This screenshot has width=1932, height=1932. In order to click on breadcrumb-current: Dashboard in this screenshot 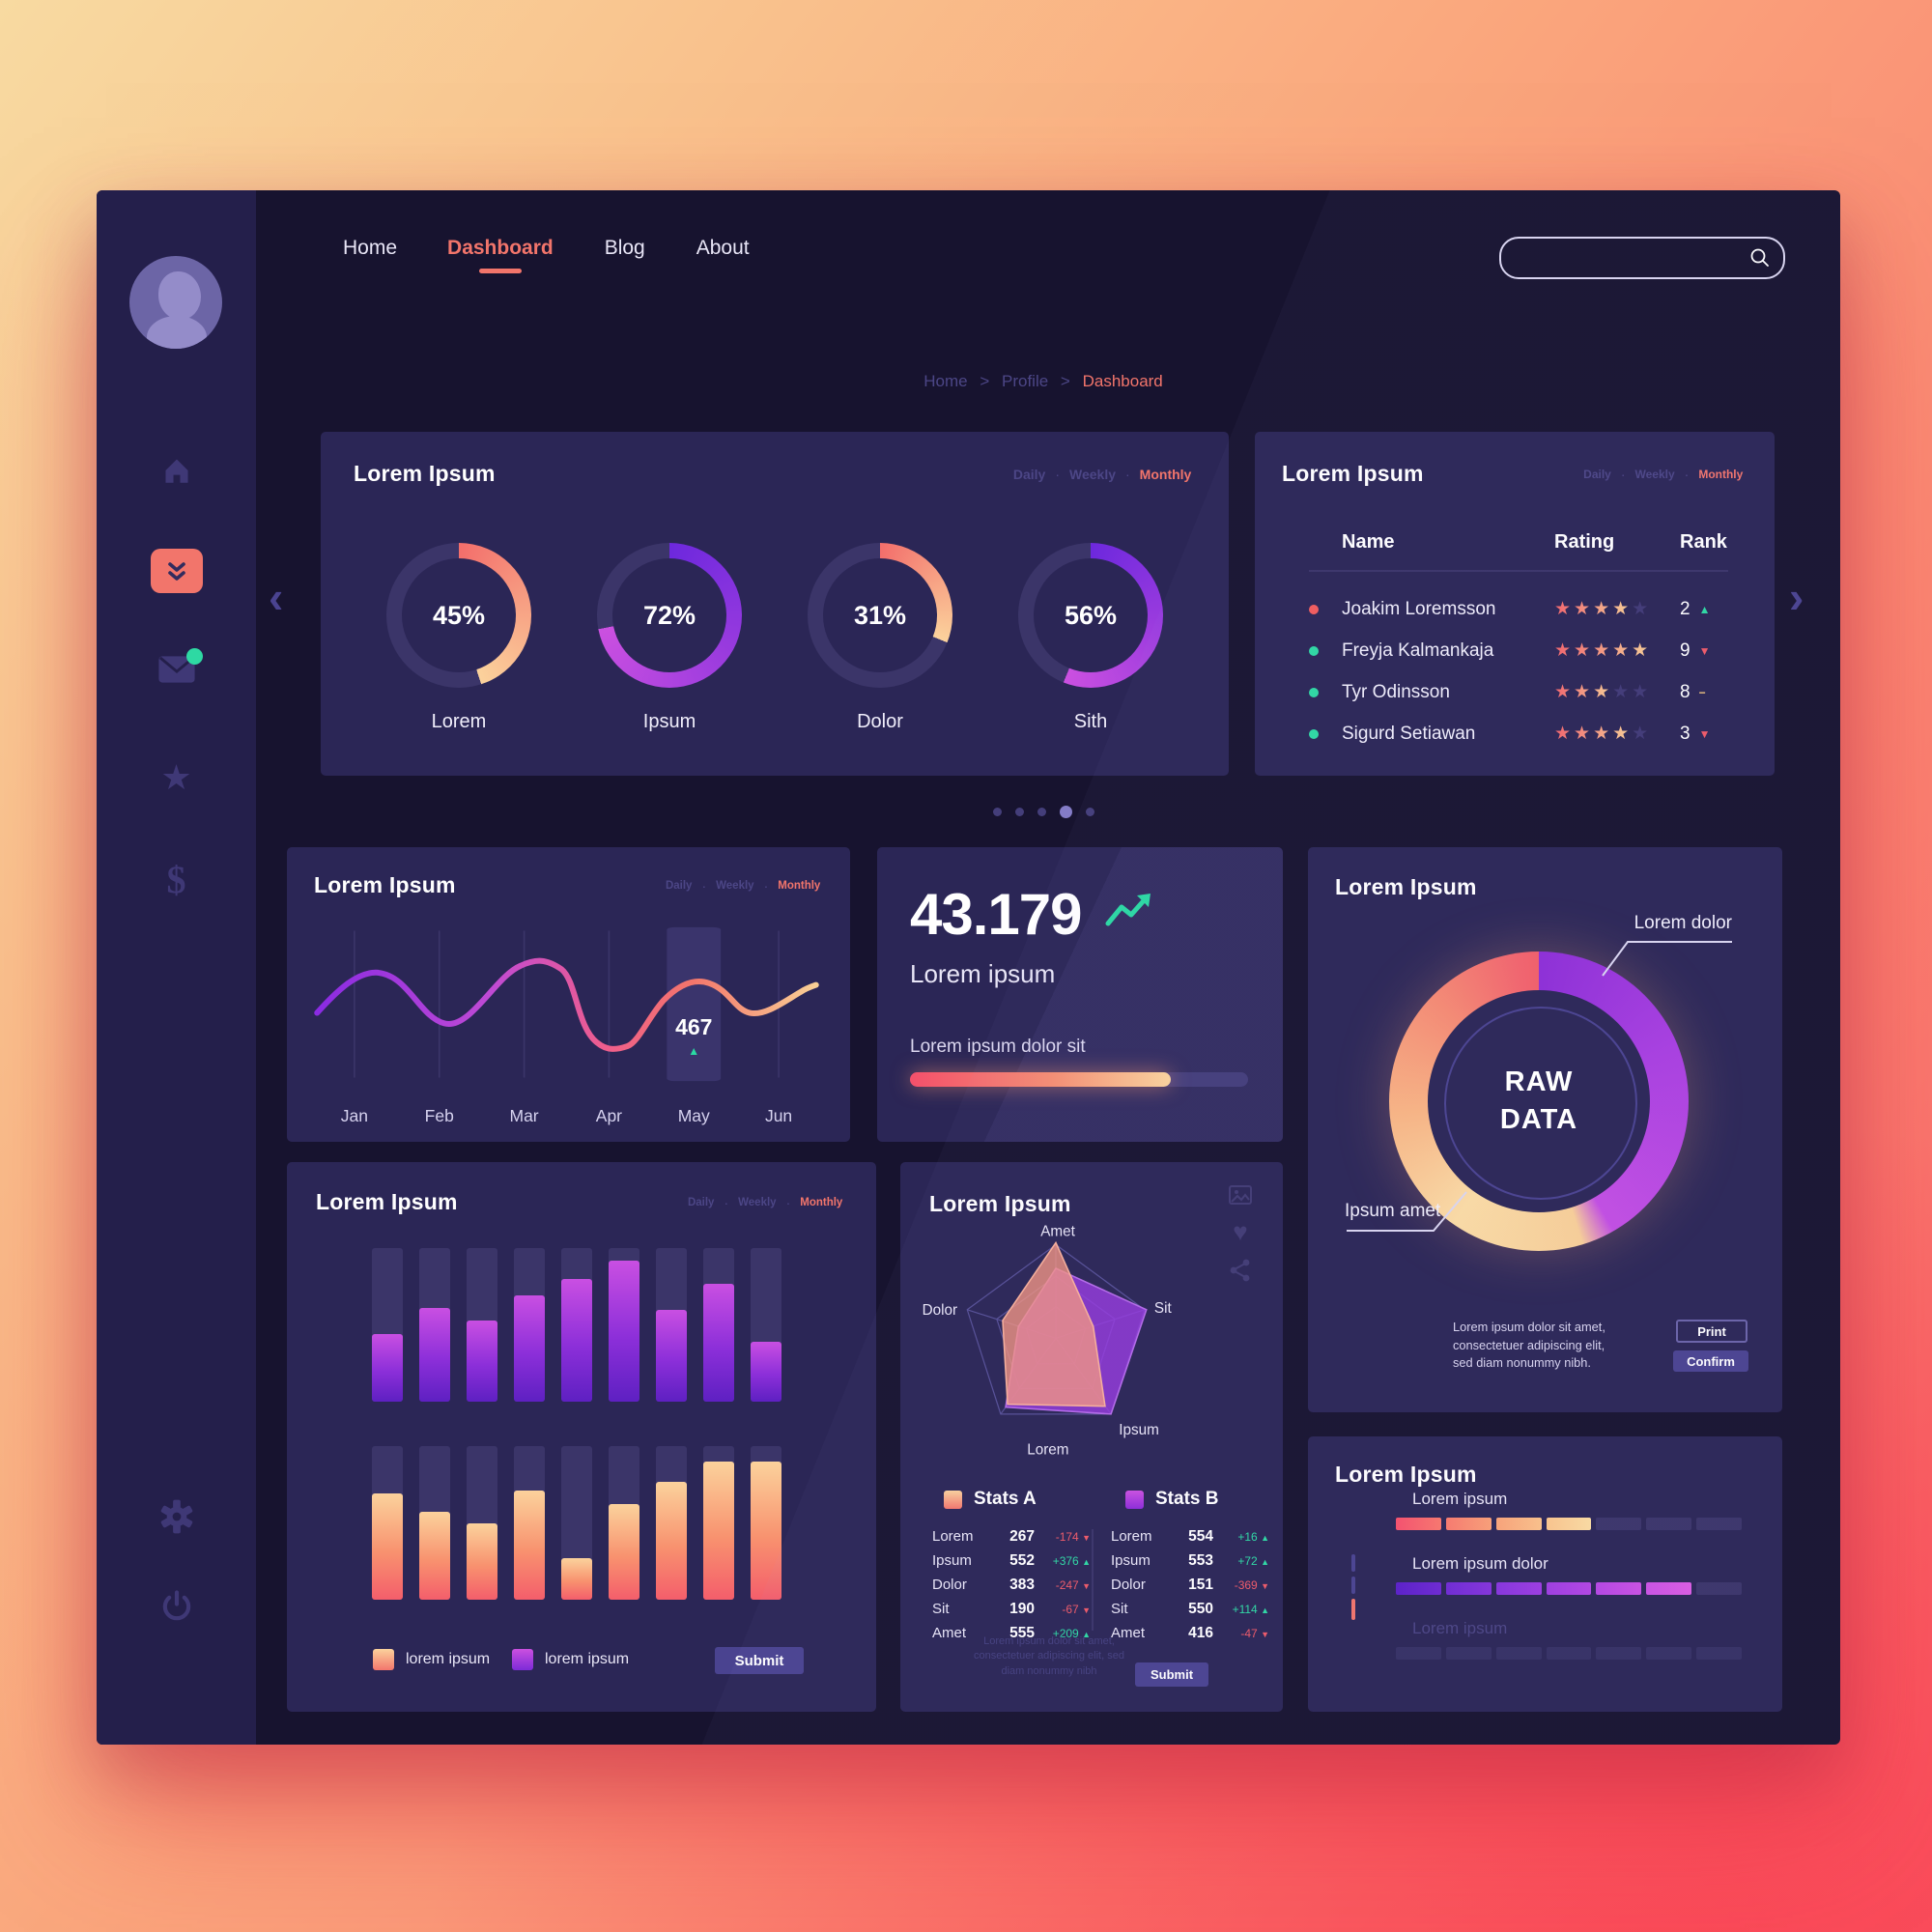, I will do `click(1122, 381)`.